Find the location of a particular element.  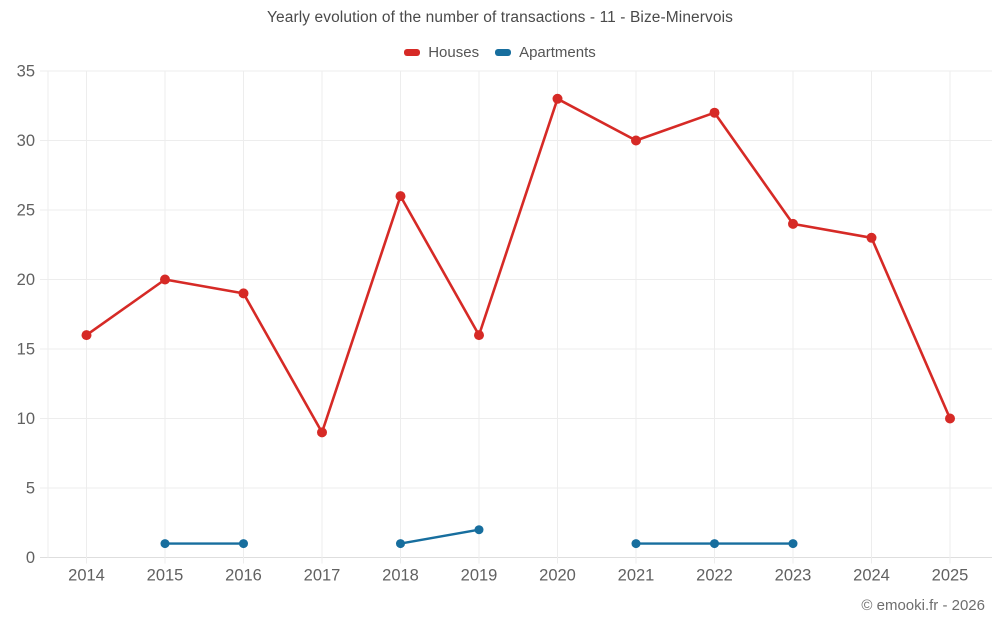

point-houses-2021 is located at coordinates (636, 140).